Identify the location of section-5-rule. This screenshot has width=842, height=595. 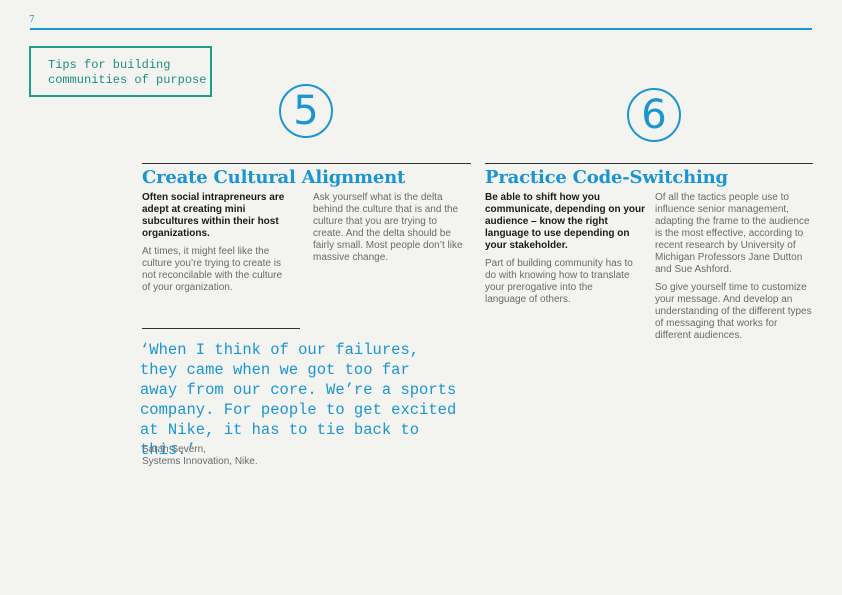
(306, 163).